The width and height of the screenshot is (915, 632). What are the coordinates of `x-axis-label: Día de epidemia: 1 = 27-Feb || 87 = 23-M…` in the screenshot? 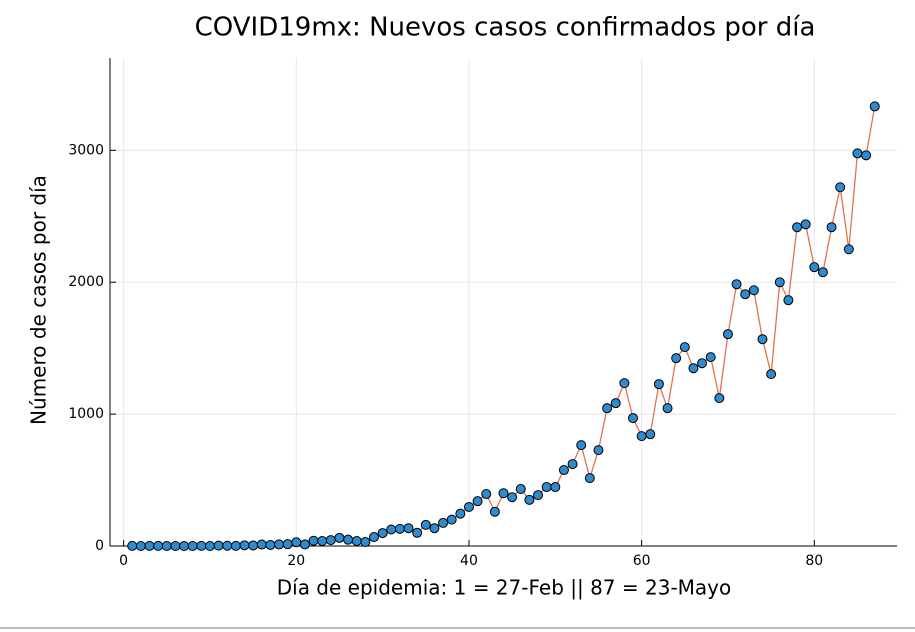 It's located at (504, 588).